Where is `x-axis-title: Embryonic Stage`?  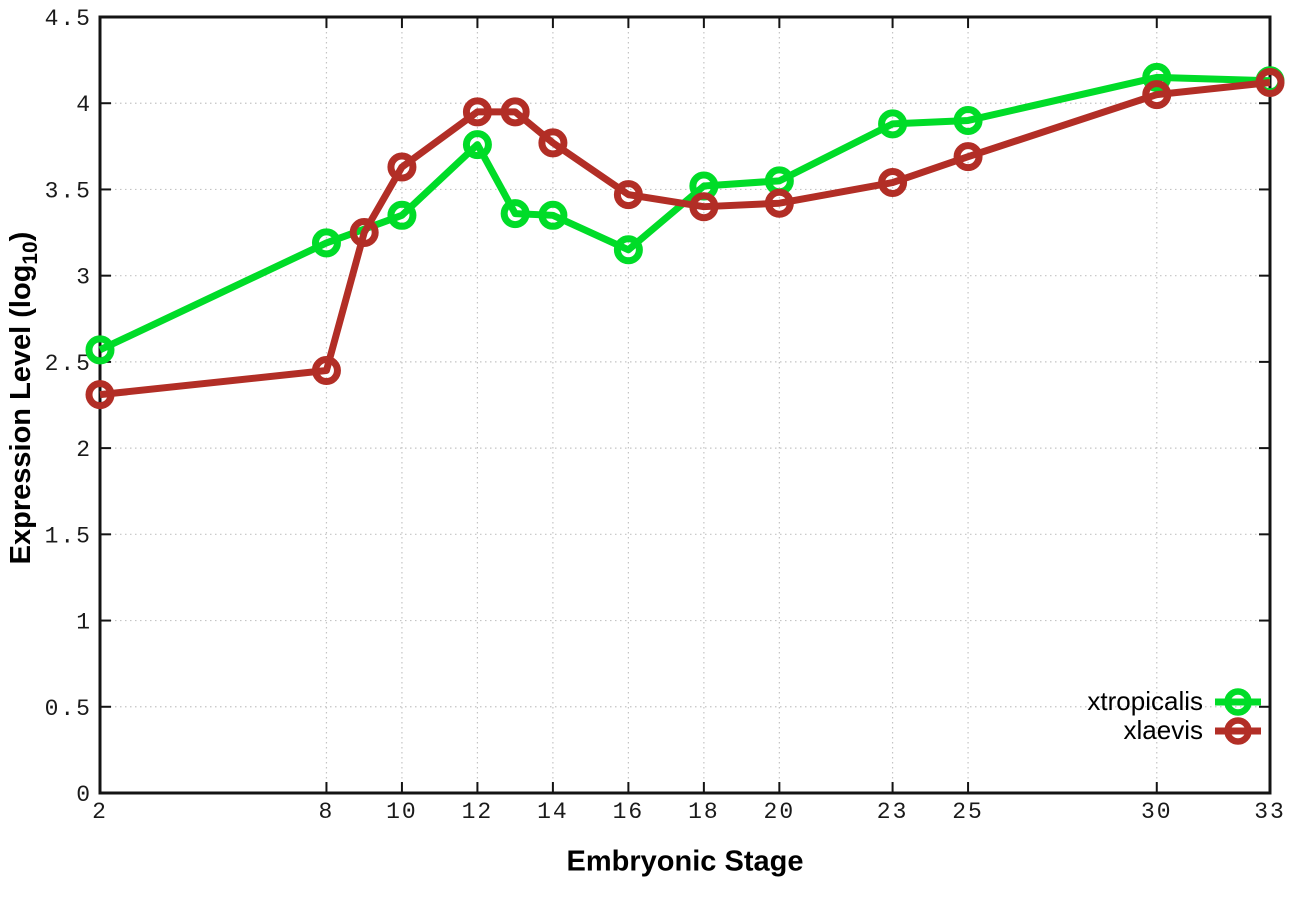
x-axis-title: Embryonic Stage is located at coordinates (685, 861).